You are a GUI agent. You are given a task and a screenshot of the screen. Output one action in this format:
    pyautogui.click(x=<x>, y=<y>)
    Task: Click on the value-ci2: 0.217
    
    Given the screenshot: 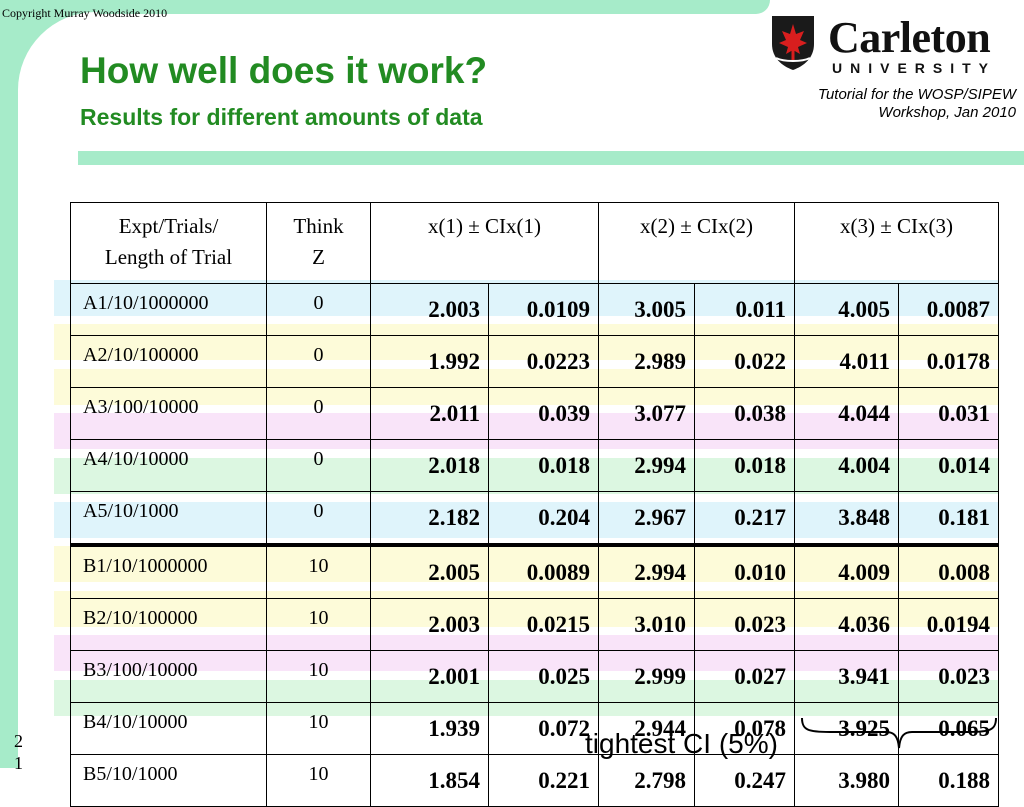 What is the action you would take?
    pyautogui.click(x=744, y=519)
    